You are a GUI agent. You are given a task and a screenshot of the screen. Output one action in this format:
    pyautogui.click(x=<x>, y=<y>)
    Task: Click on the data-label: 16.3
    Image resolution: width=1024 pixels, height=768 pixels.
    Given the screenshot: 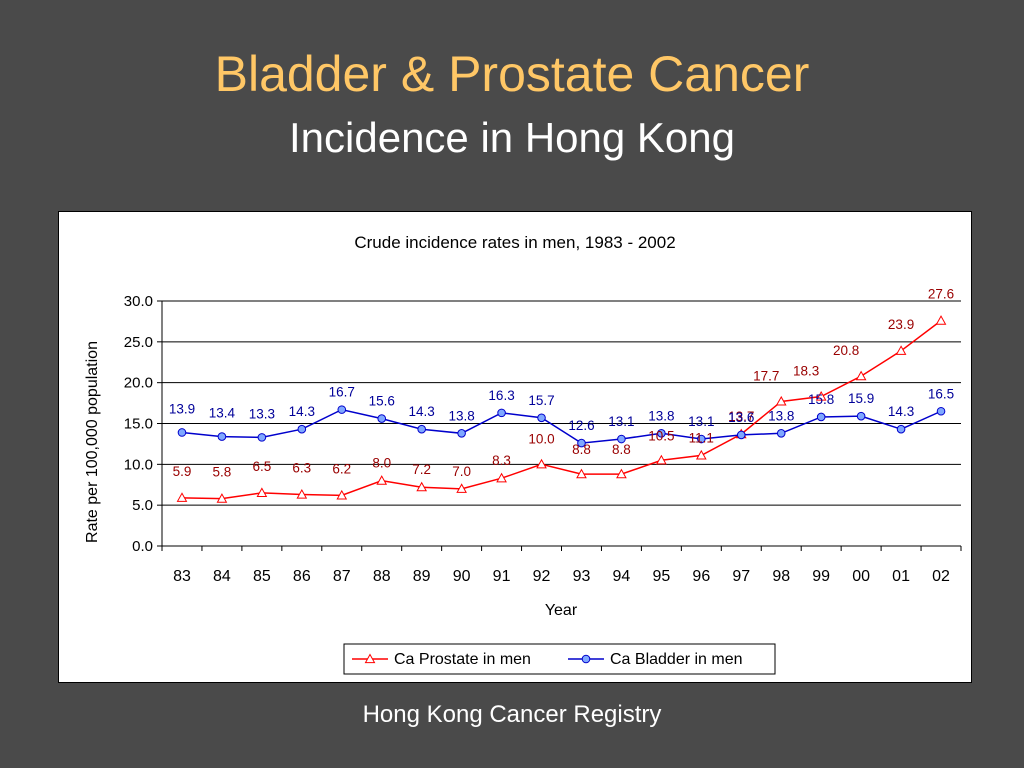 What is the action you would take?
    pyautogui.click(x=501, y=395)
    